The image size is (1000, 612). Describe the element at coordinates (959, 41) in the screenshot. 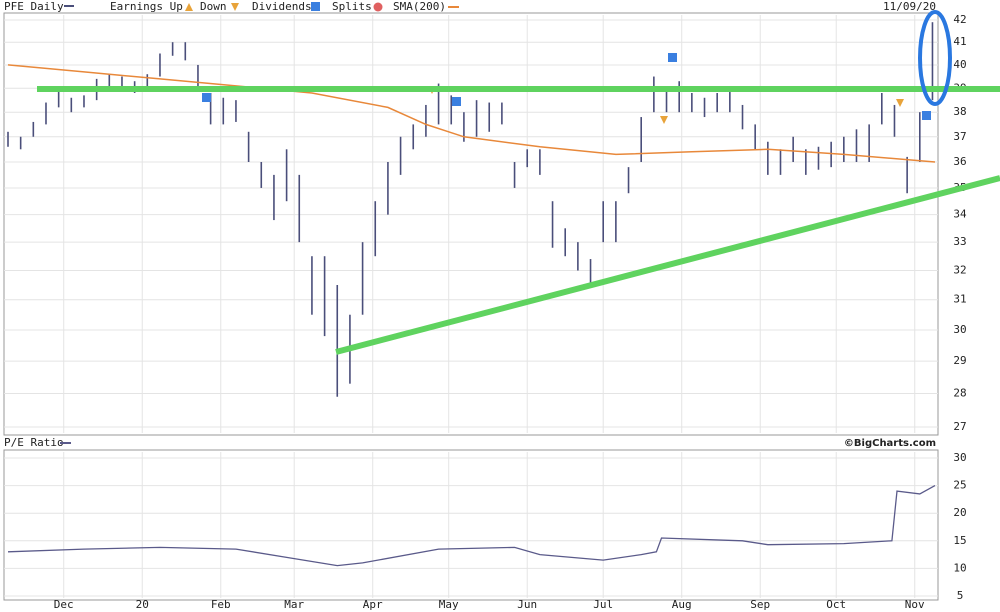

I see `y-tick-label: 41` at that location.